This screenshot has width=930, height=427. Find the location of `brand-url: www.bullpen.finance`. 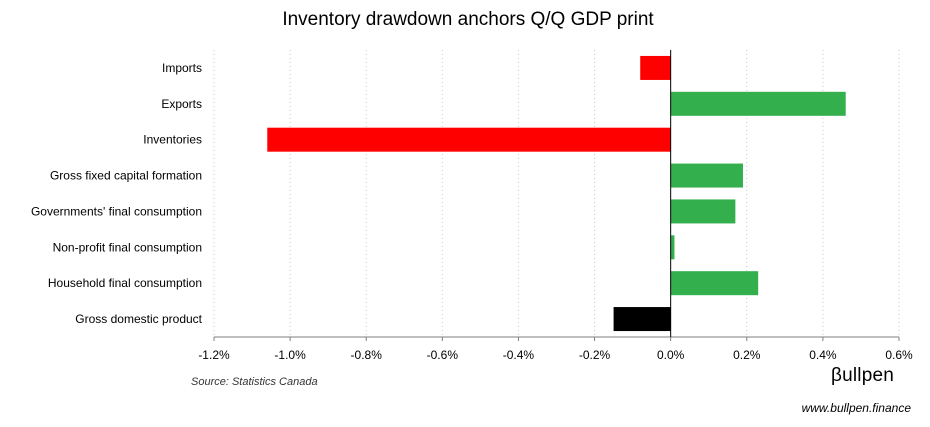

brand-url: www.bullpen.finance is located at coordinates (856, 408).